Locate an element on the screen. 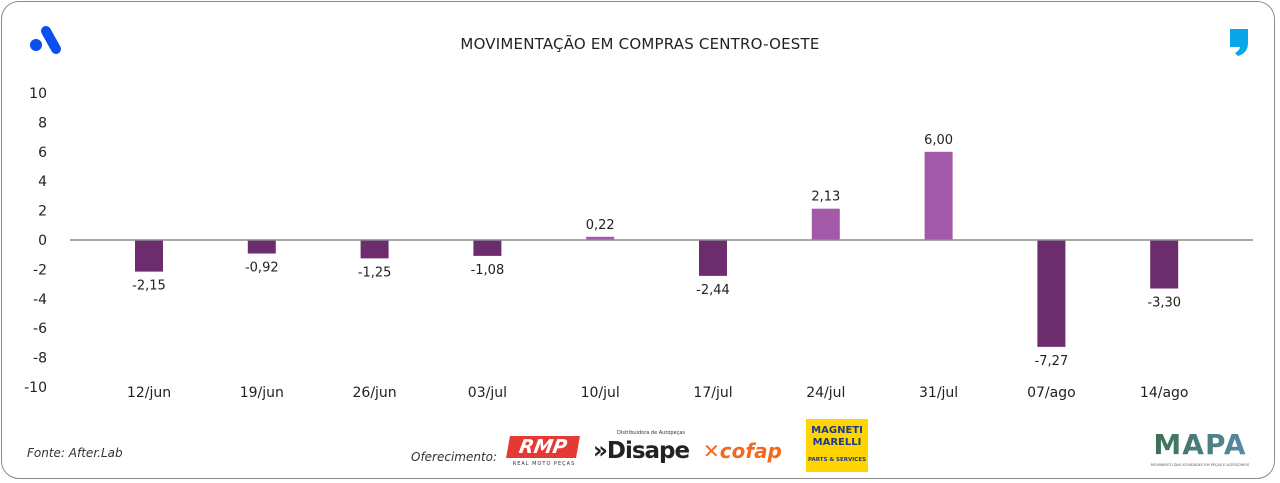 This screenshot has height=483, width=1280. y-tick-label: -10 is located at coordinates (35, 388).